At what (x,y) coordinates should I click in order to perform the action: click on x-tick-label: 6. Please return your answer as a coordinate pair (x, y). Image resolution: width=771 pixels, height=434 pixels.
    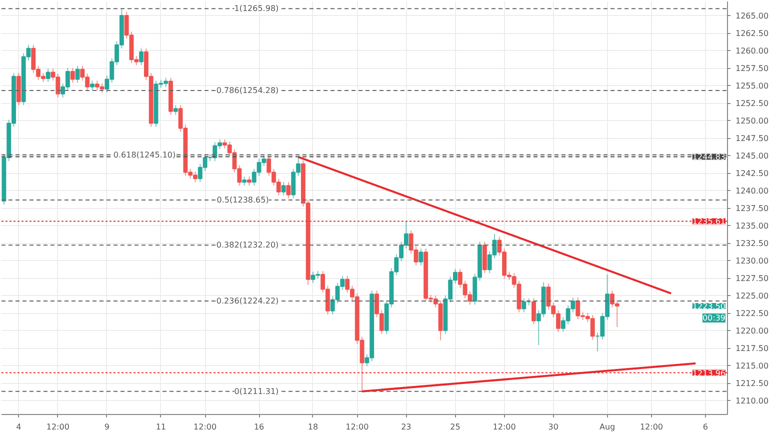
    Looking at the image, I should click on (705, 427).